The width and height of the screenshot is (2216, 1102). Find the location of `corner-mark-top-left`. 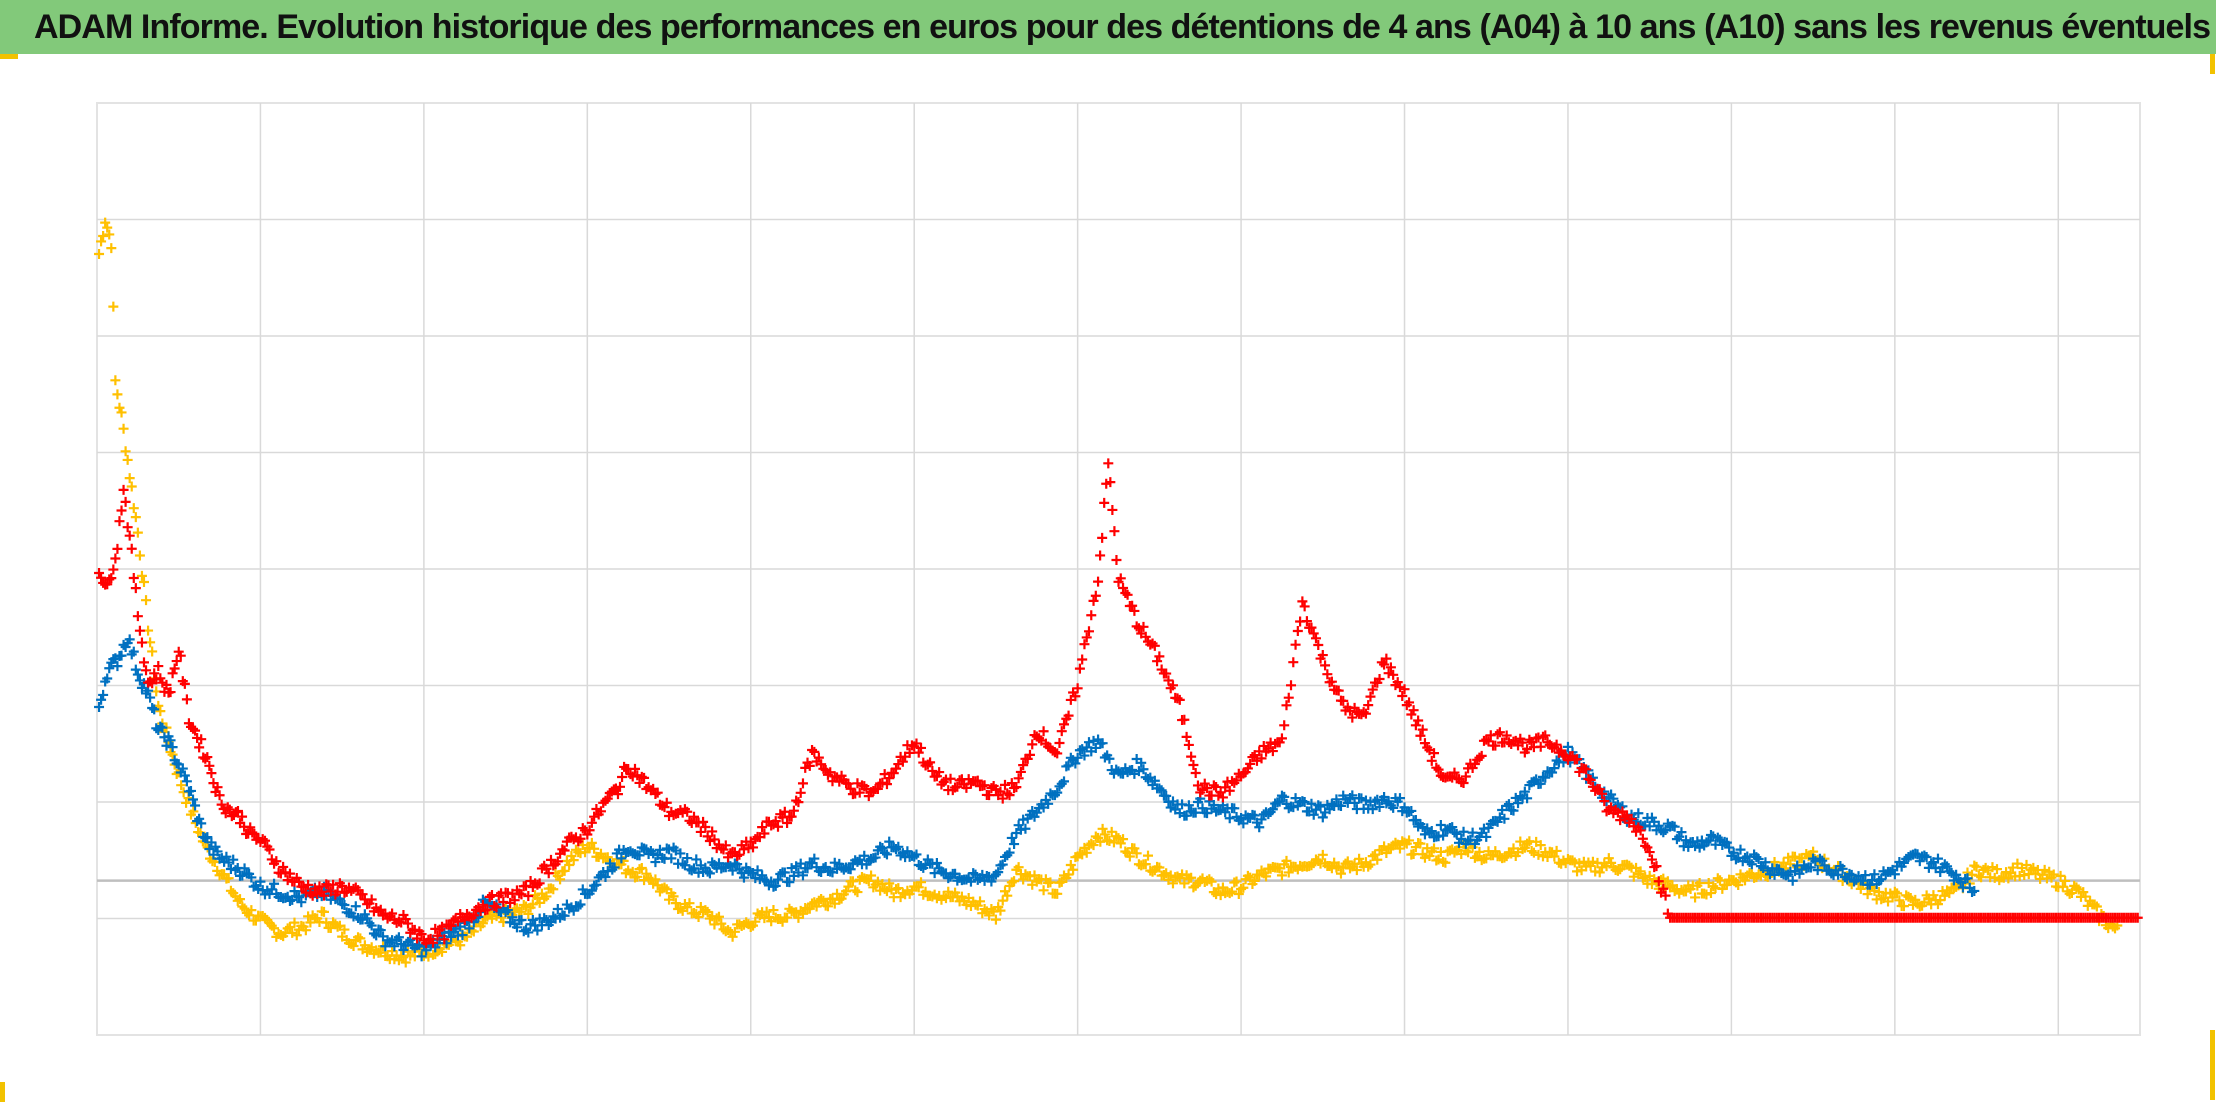

corner-mark-top-left is located at coordinates (9, 56).